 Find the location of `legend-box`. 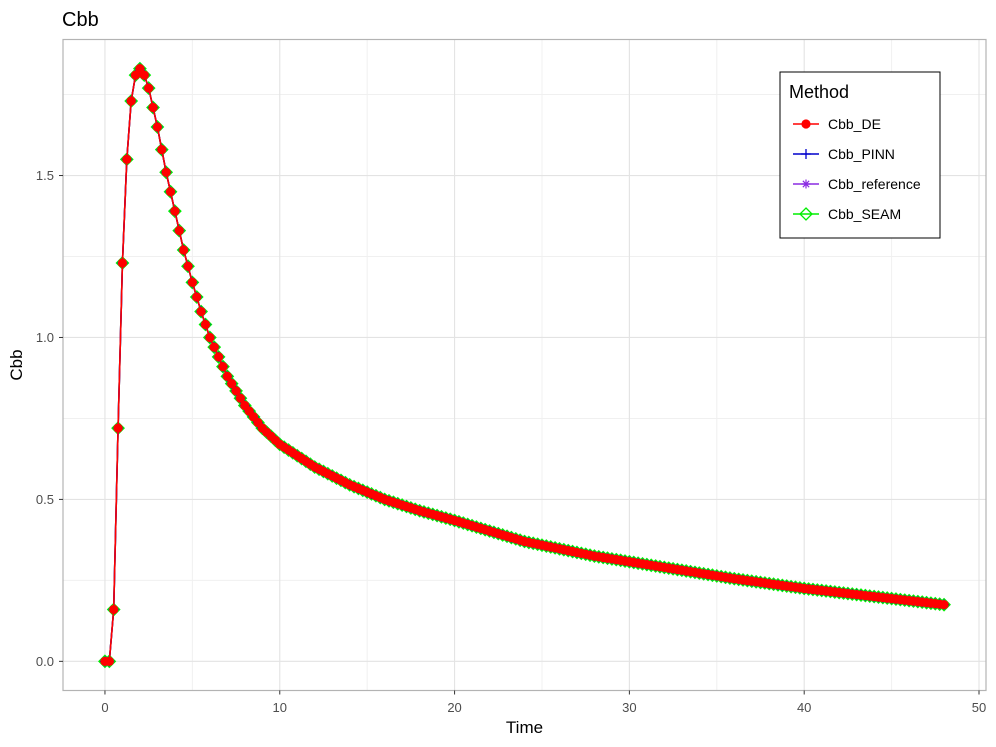

legend-box is located at coordinates (860, 155).